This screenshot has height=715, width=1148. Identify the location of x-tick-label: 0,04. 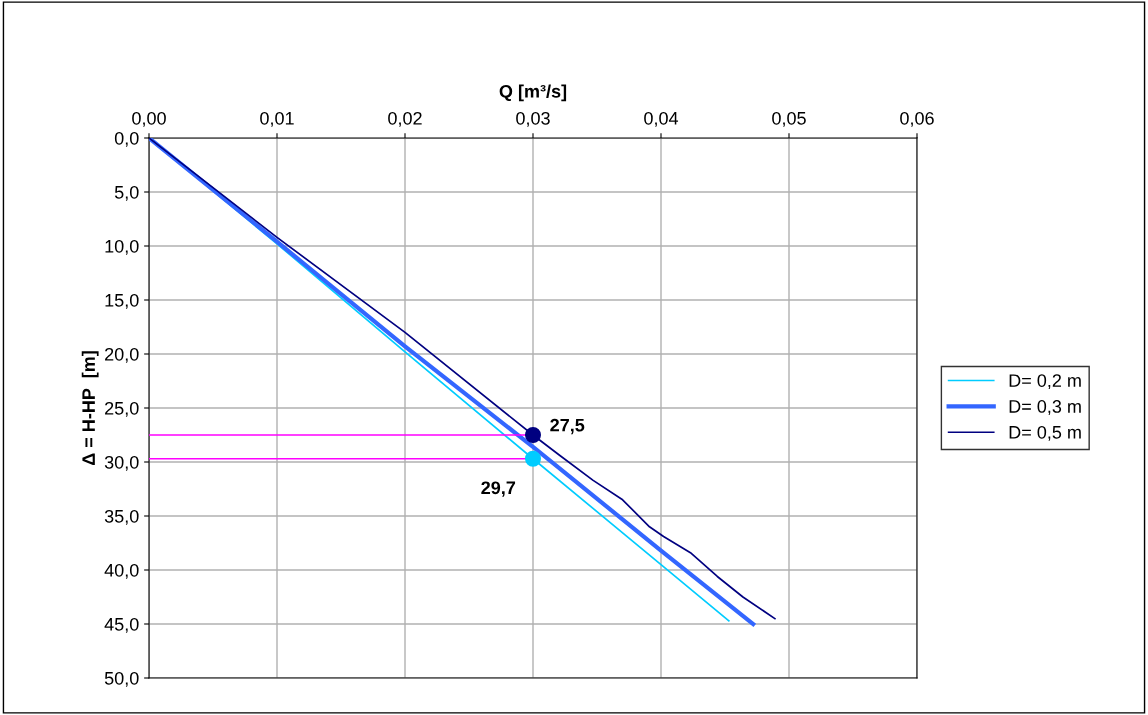
(661, 119).